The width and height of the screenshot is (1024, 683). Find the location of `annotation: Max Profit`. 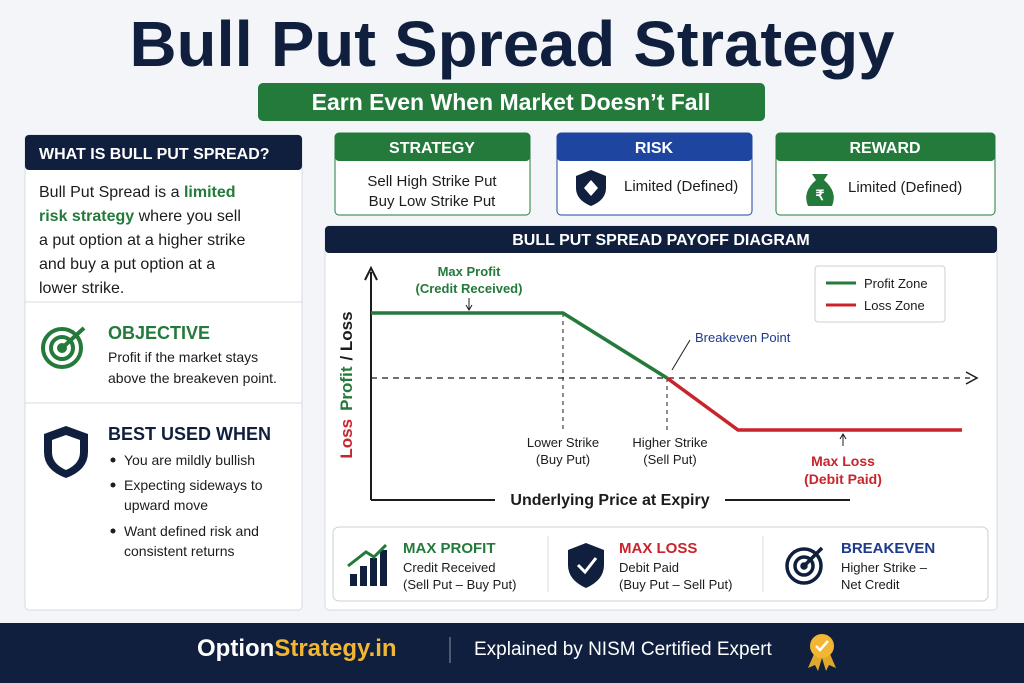

annotation: Max Profit is located at coordinates (470, 271).